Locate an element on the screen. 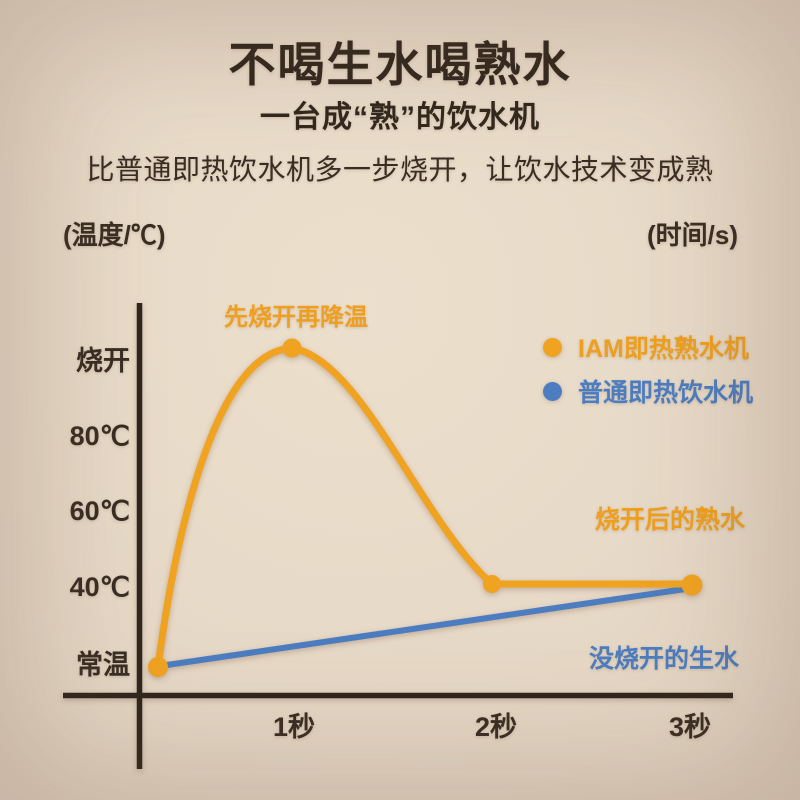 This screenshot has width=800, height=800. data-point-2s is located at coordinates (492, 584).